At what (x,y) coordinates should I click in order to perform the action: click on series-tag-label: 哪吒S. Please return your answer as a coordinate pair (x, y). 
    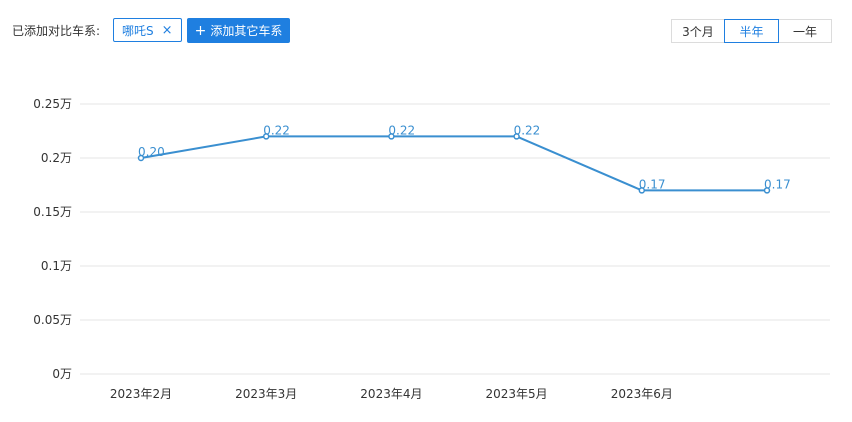
    Looking at the image, I should click on (138, 30).